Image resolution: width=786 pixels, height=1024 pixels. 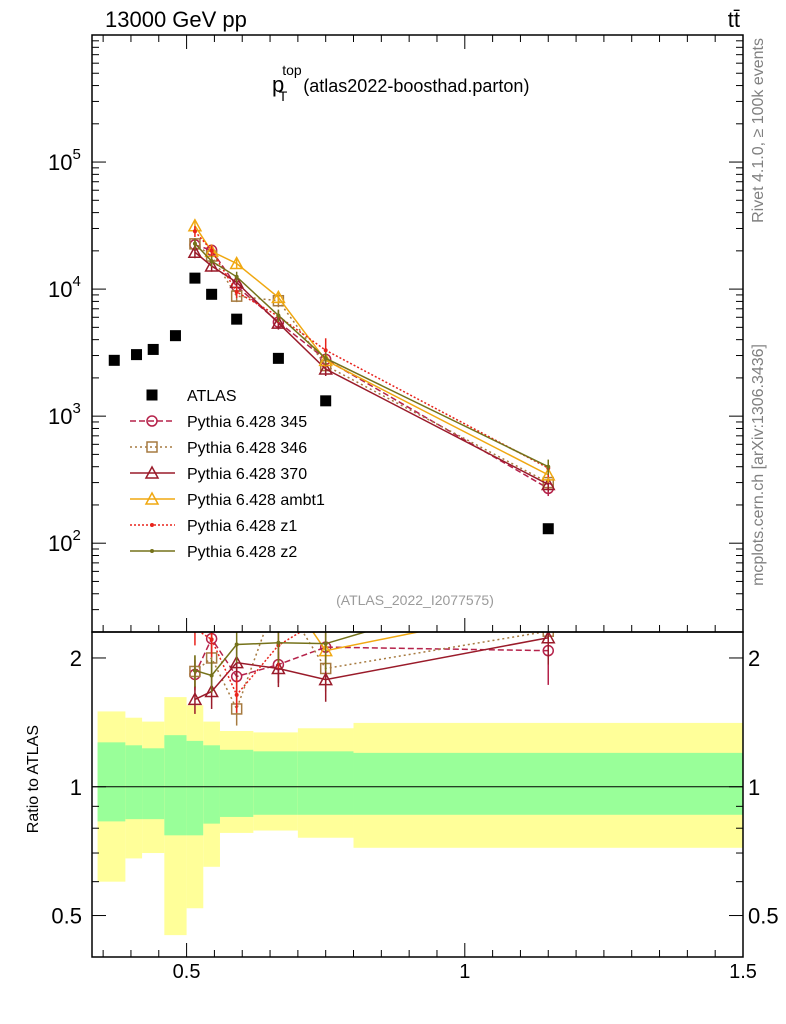 I want to click on y-tick-label: 10², so click(x=64, y=541).